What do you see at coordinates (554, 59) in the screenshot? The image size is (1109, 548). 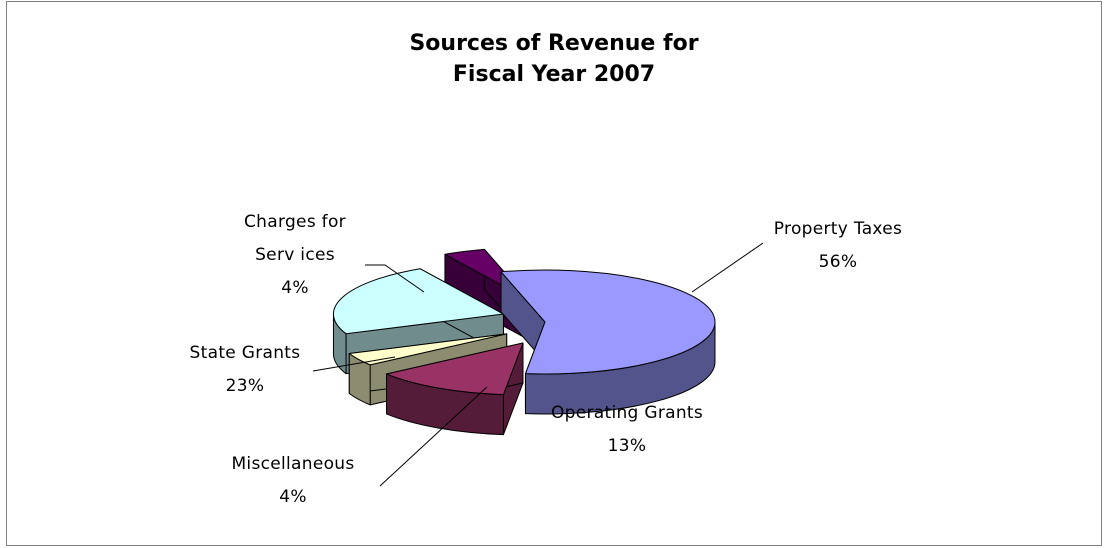 I see `chart-title: Sources of Revenue for Fiscal Year 2007` at bounding box center [554, 59].